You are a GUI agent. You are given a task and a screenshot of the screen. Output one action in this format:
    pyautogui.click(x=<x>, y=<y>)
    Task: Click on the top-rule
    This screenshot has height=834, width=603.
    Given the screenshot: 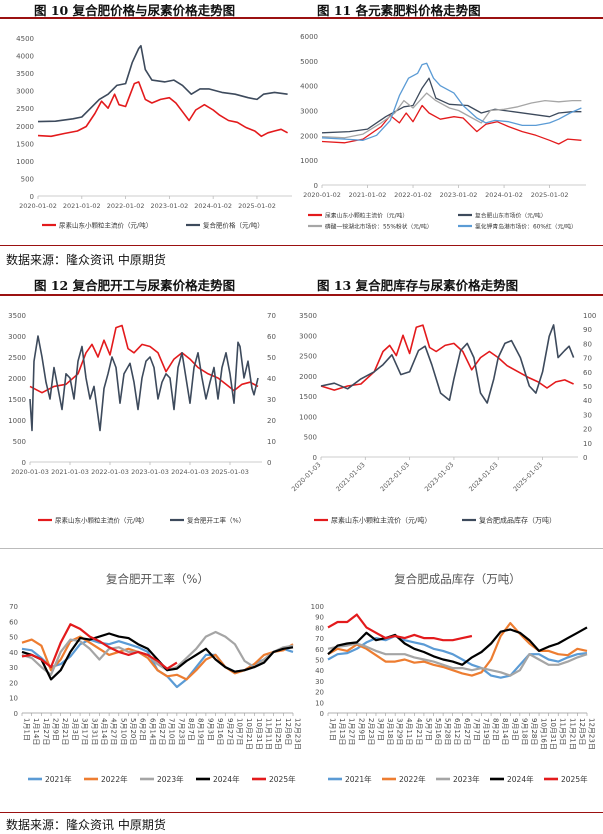 What is the action you would take?
    pyautogui.click(x=301, y=18)
    